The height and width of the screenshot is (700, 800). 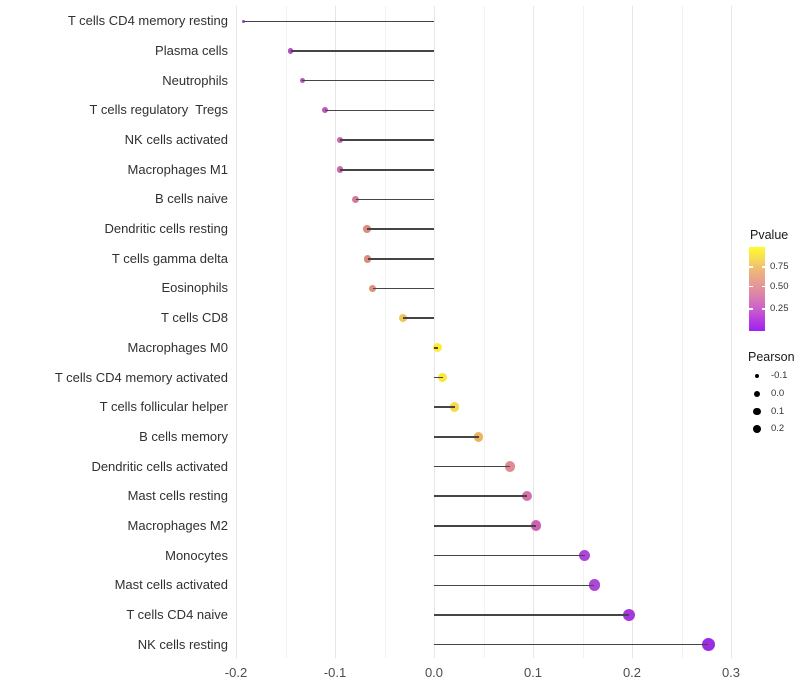 I want to click on y-axis-label: T cells CD4 memory resting, so click(x=147, y=21).